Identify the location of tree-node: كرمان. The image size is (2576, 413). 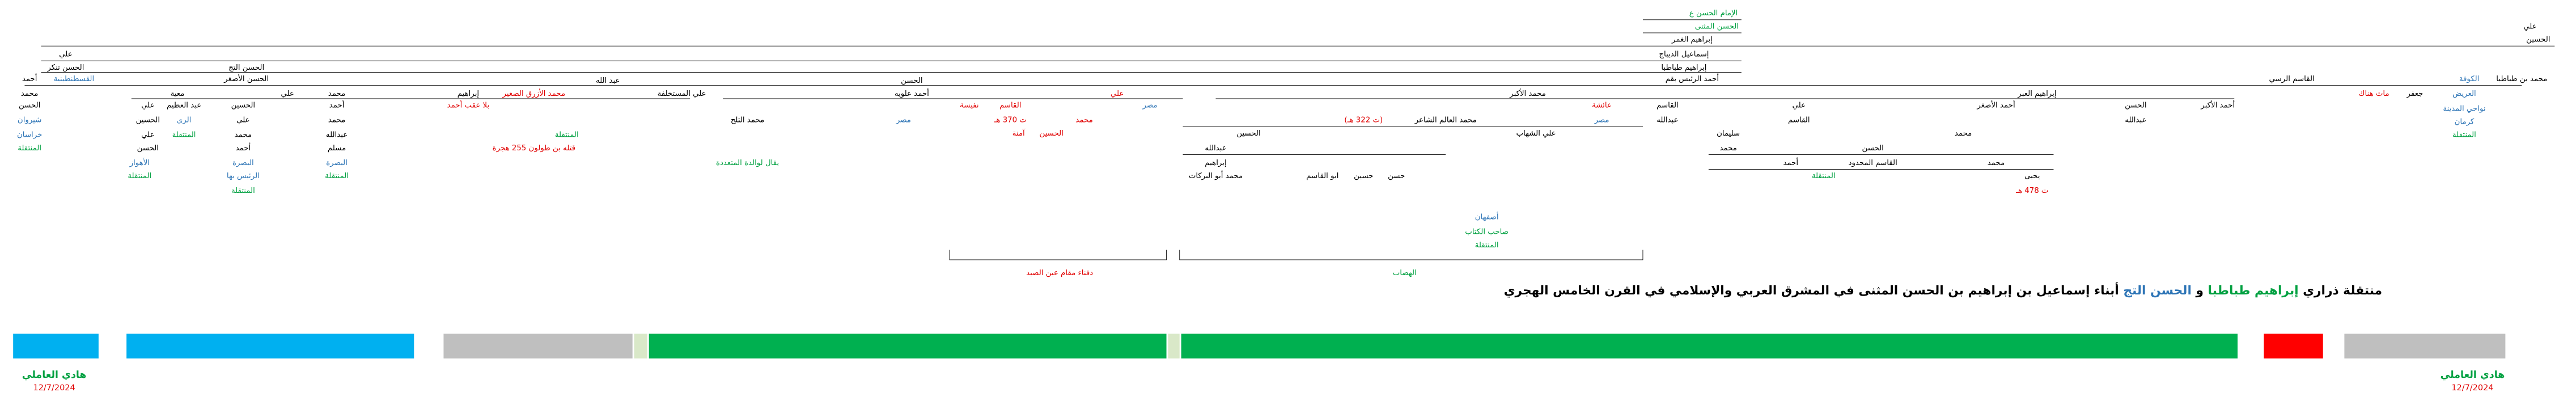
(2465, 121).